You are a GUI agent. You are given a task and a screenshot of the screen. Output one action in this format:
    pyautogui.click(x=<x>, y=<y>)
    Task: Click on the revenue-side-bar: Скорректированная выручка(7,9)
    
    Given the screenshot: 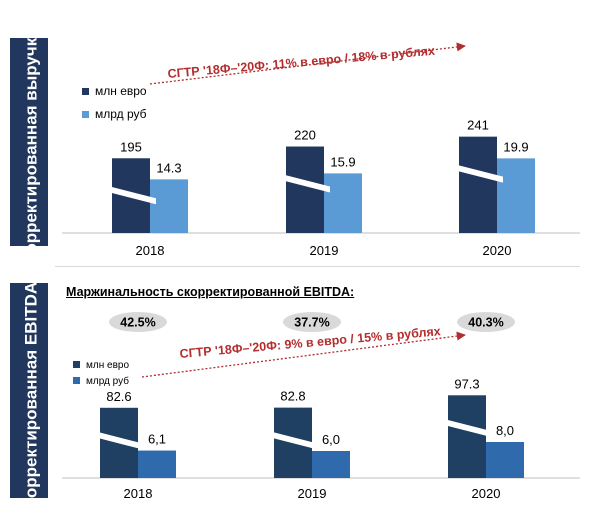 What is the action you would take?
    pyautogui.click(x=29, y=142)
    